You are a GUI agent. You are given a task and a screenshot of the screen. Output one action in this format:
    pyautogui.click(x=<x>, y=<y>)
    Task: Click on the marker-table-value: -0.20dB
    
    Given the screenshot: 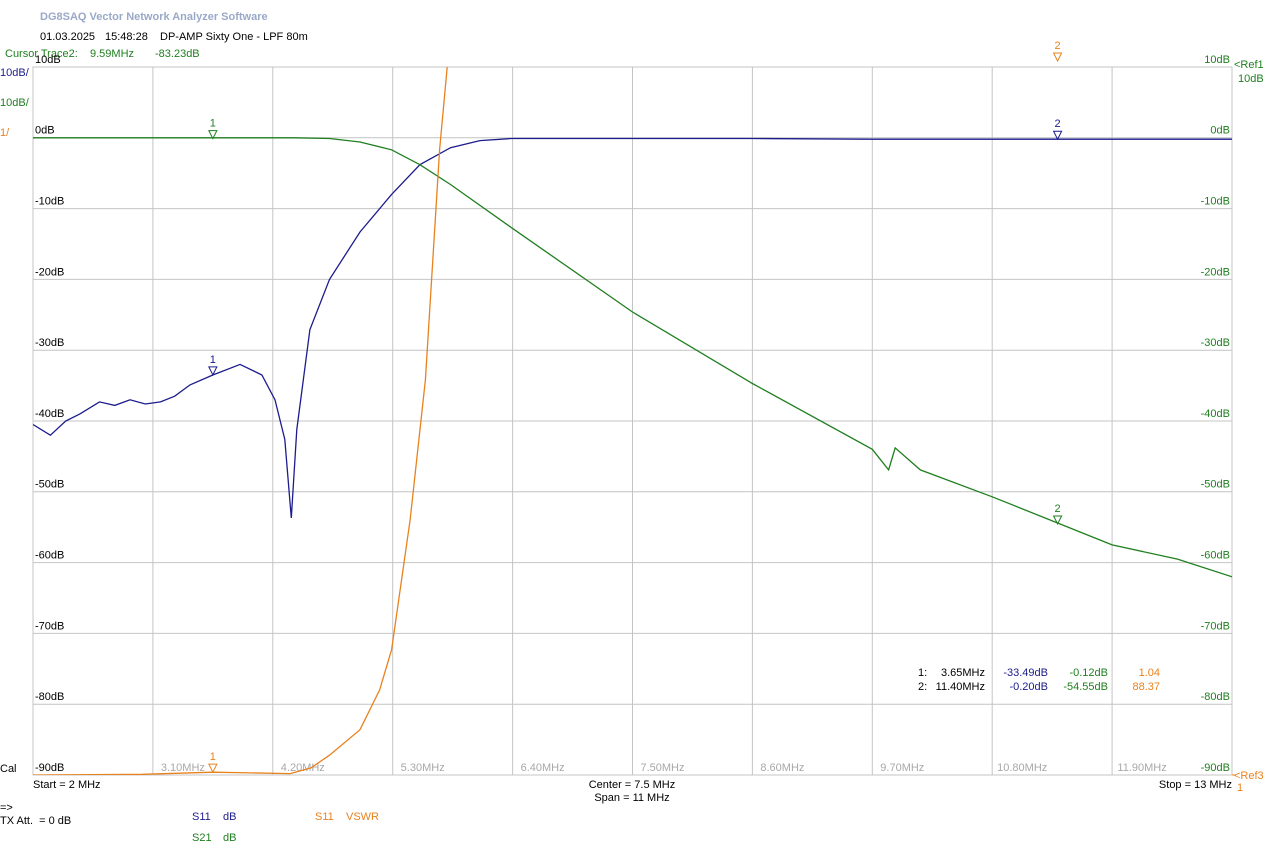 What is the action you would take?
    pyautogui.click(x=1028, y=687)
    